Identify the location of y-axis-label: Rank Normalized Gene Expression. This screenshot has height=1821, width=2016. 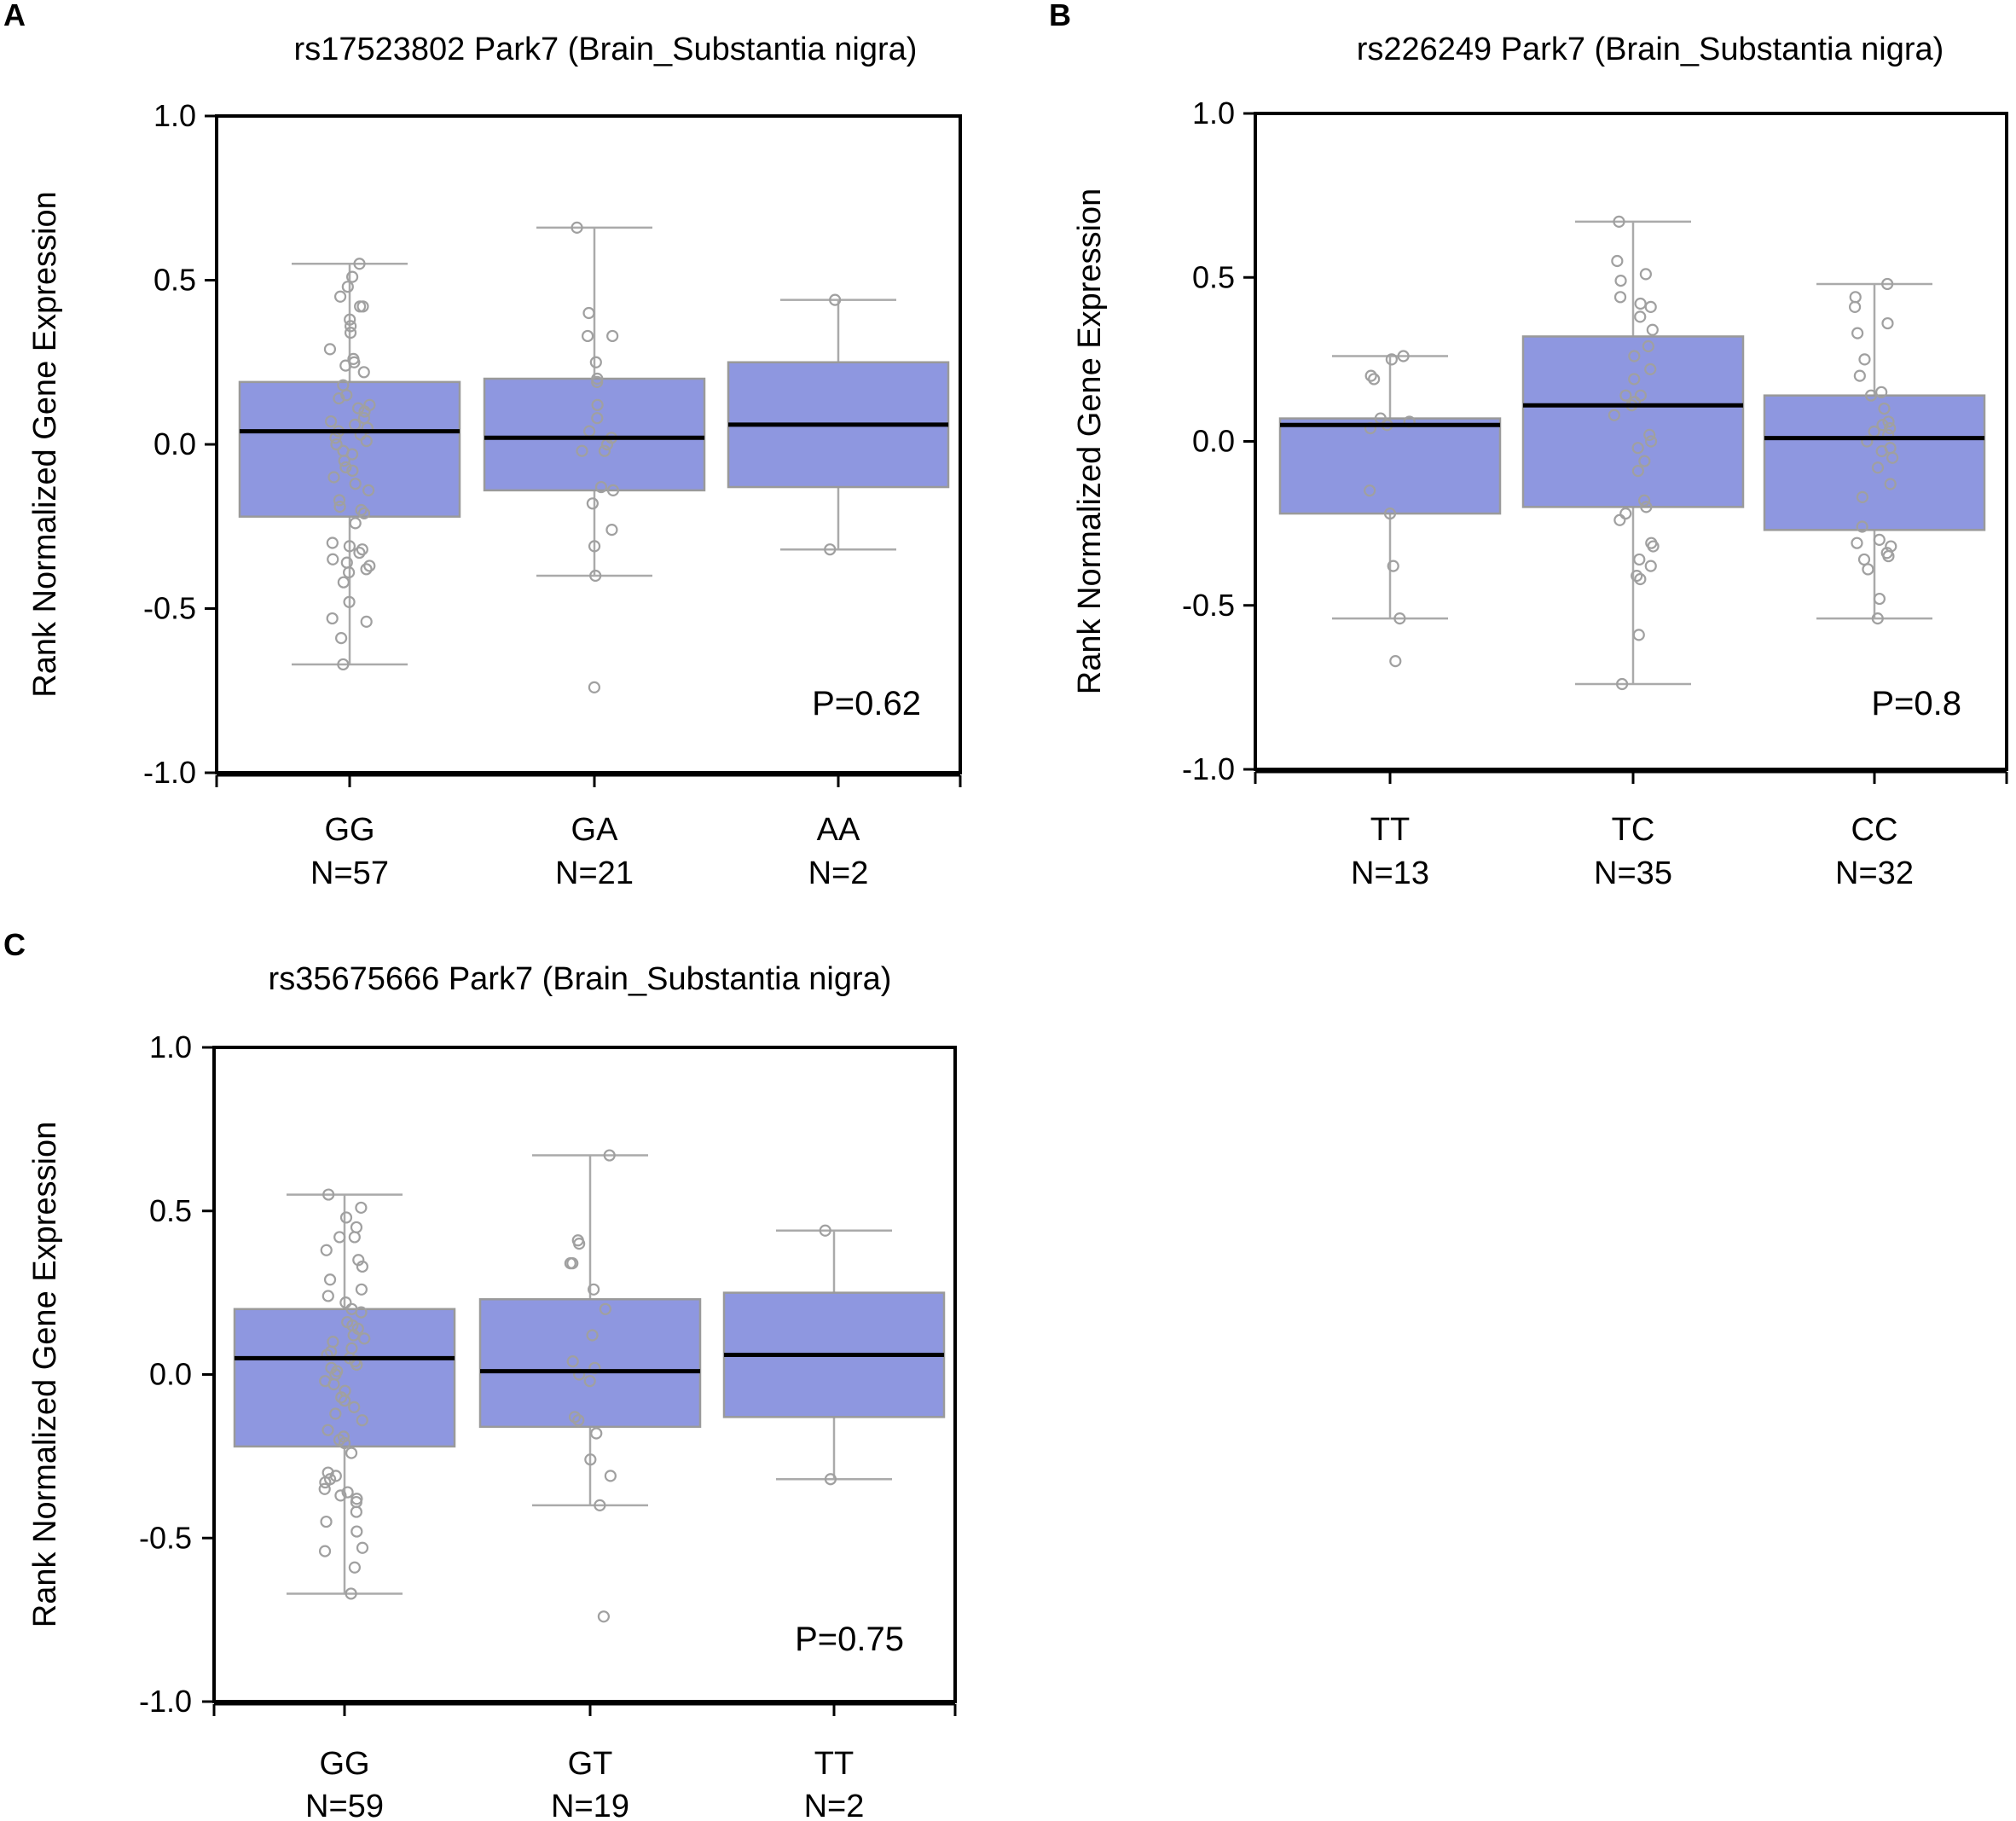
(1090, 442).